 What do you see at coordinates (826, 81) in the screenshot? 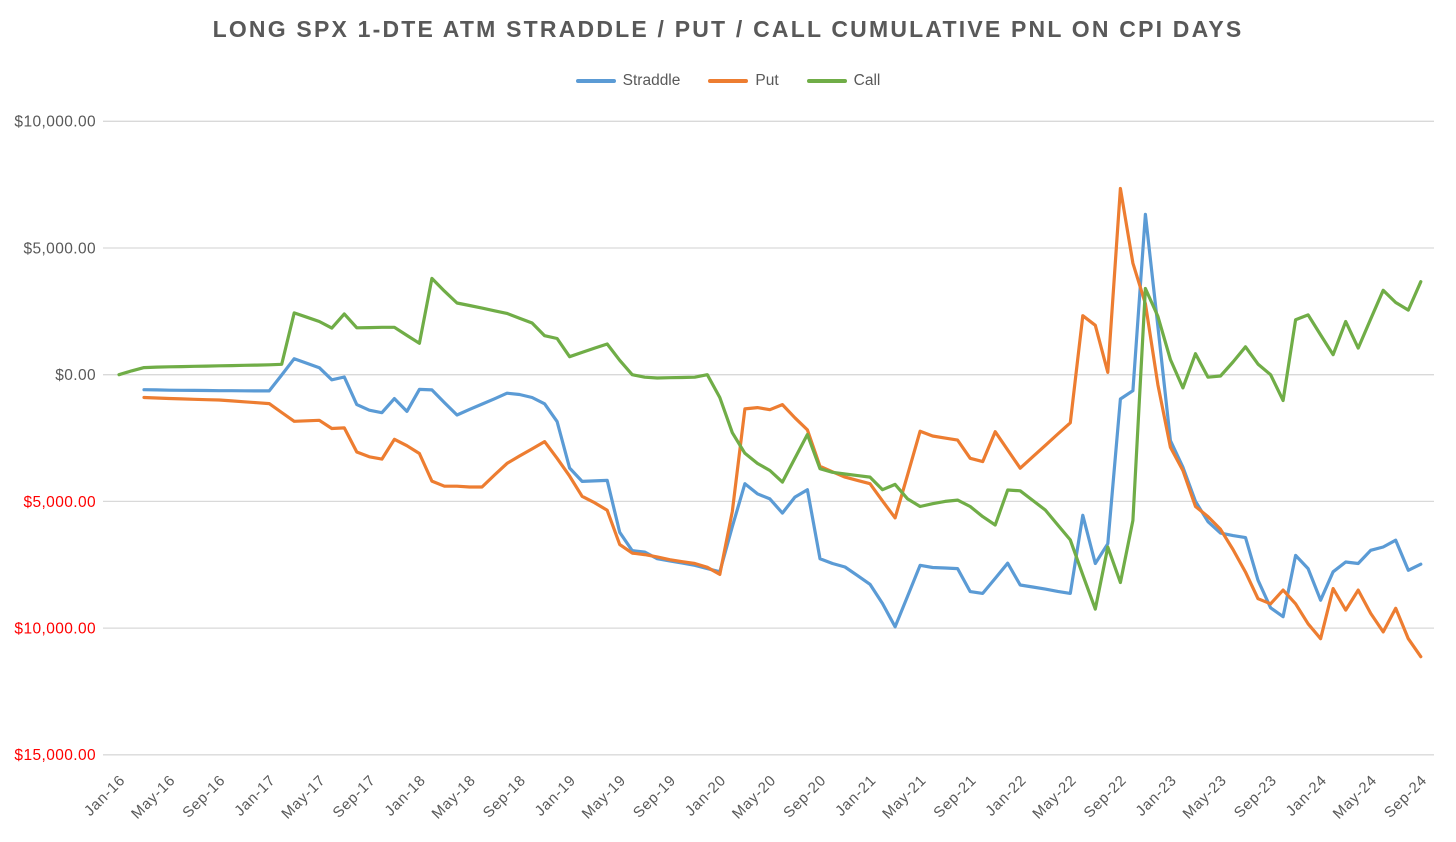
I see `call-line-swatch-icon` at bounding box center [826, 81].